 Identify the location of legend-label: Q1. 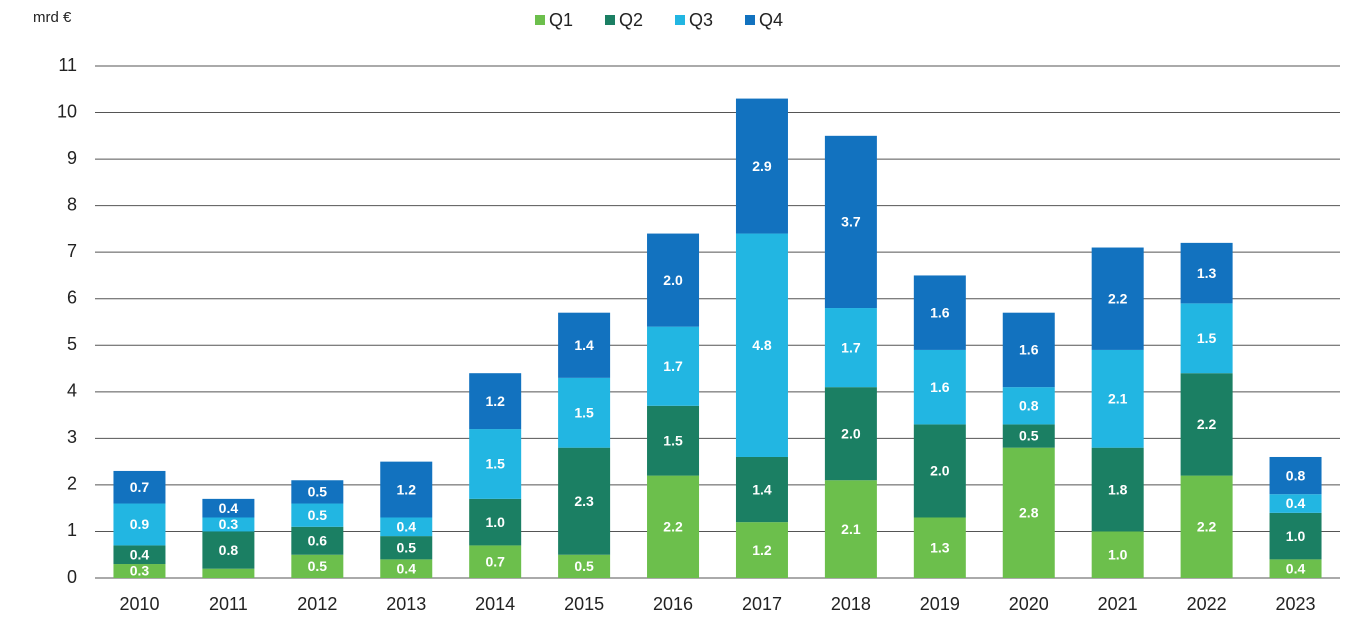
(561, 20).